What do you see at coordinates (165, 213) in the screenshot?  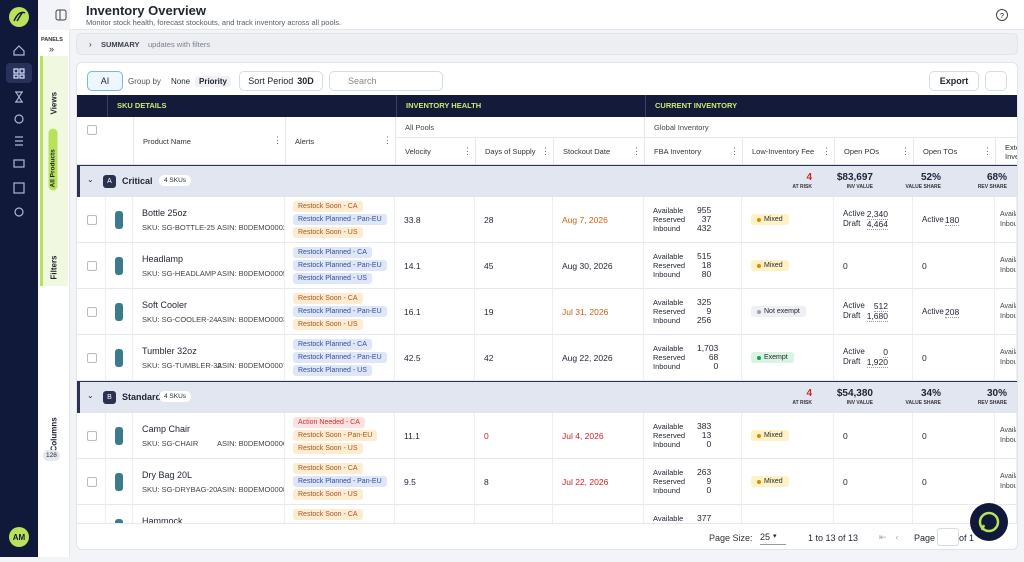 I see `product-name: Bottle 25oz` at bounding box center [165, 213].